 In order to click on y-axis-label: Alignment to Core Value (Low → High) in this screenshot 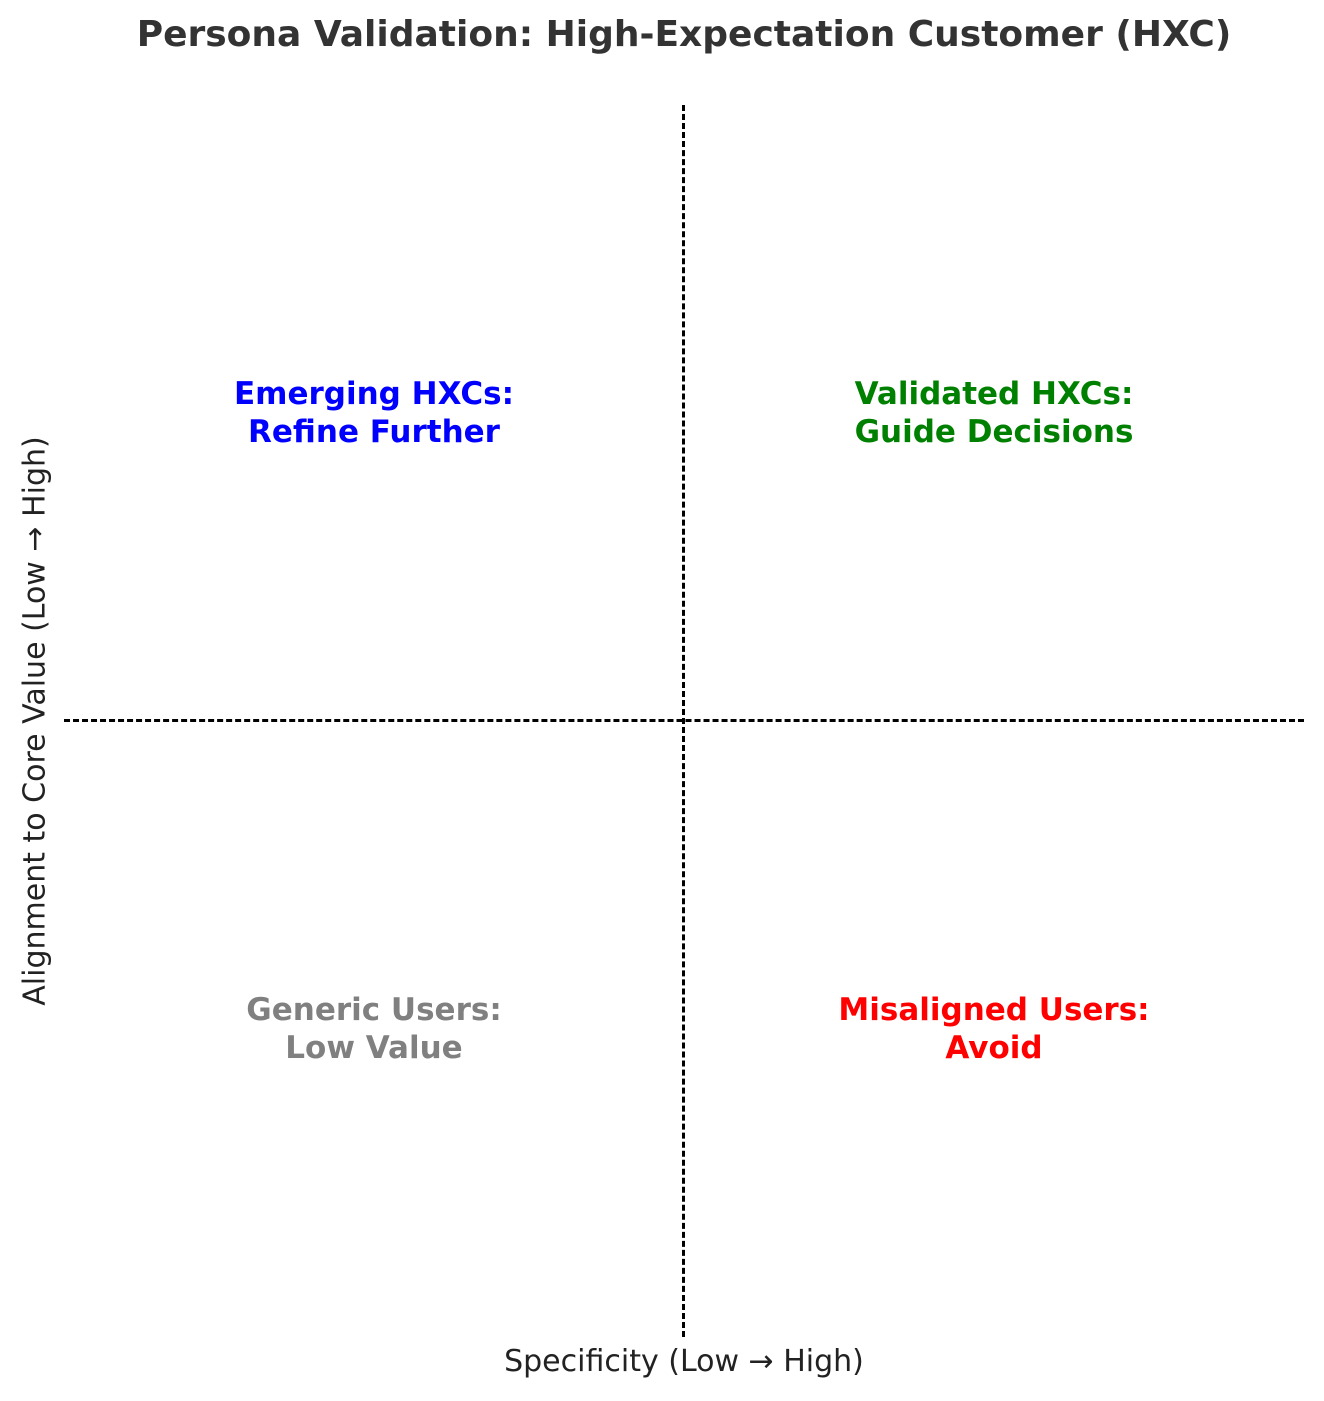, I will do `click(35, 721)`.